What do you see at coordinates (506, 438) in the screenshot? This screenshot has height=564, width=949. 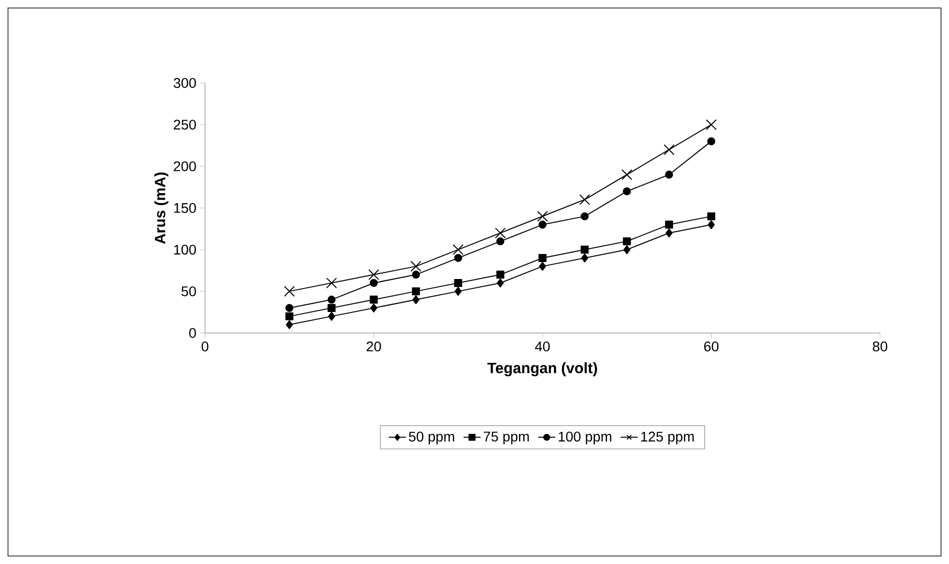 I see `legend-label: 75 ppm` at bounding box center [506, 438].